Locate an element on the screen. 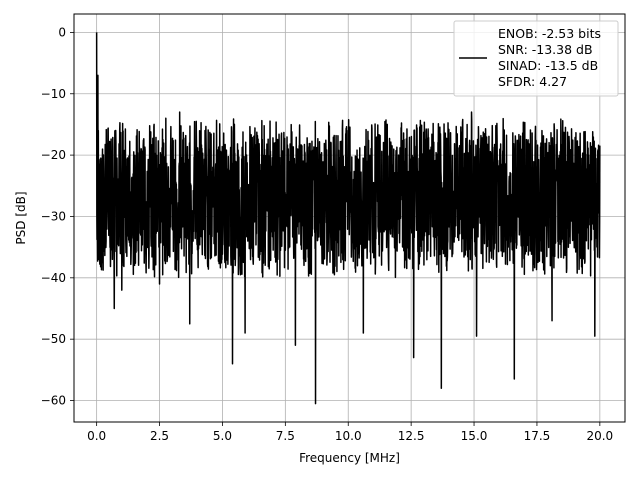  x-tick-label: 15.0 is located at coordinates (474, 436).